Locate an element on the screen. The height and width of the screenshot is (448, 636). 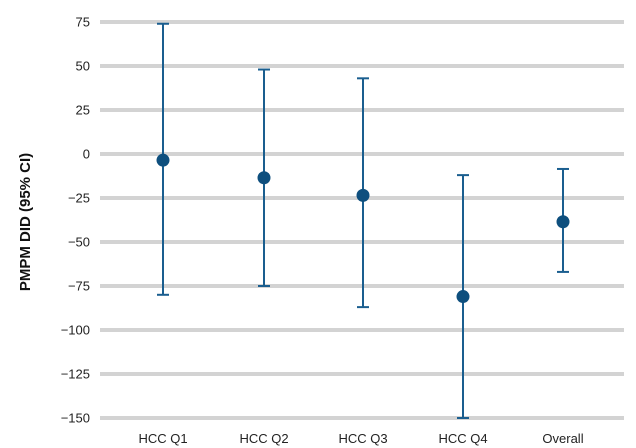
y-tick-label: 0 is located at coordinates (86, 154).